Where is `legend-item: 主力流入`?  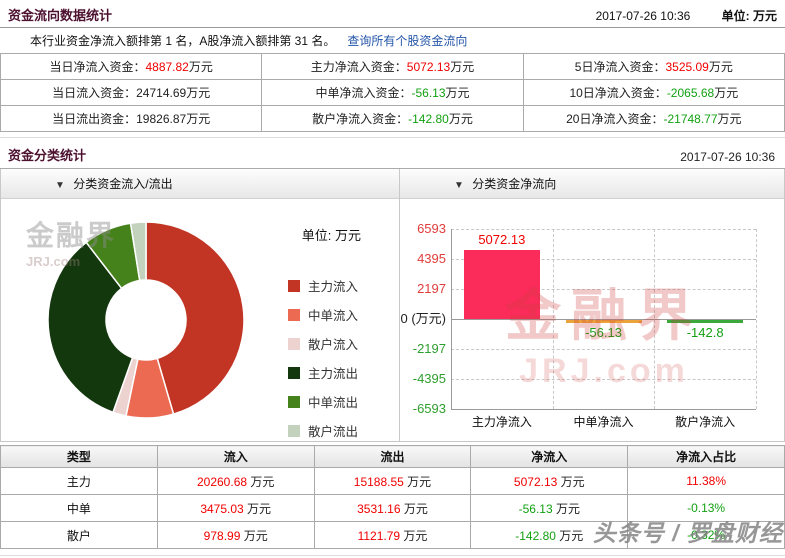
legend-item: 主力流入 is located at coordinates (323, 285).